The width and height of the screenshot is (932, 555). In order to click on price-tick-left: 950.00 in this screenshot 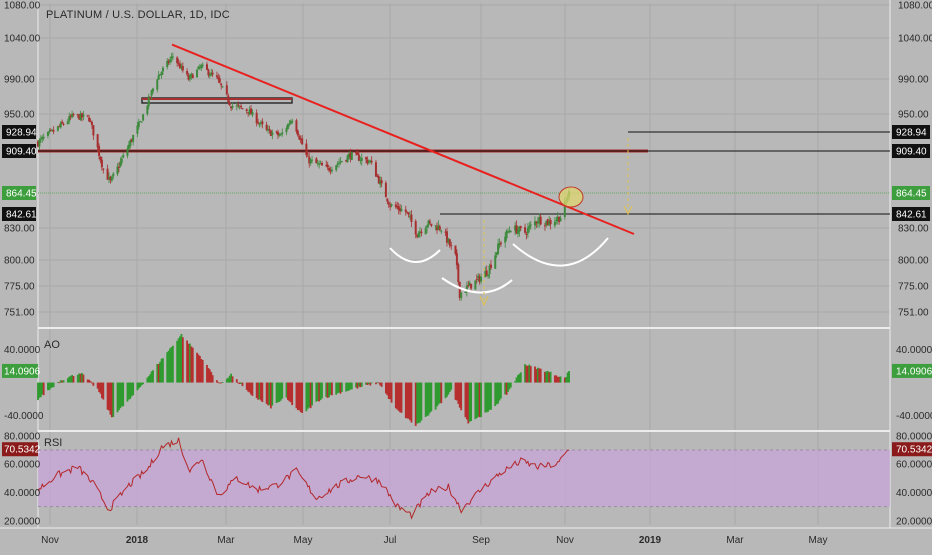, I will do `click(19, 115)`.